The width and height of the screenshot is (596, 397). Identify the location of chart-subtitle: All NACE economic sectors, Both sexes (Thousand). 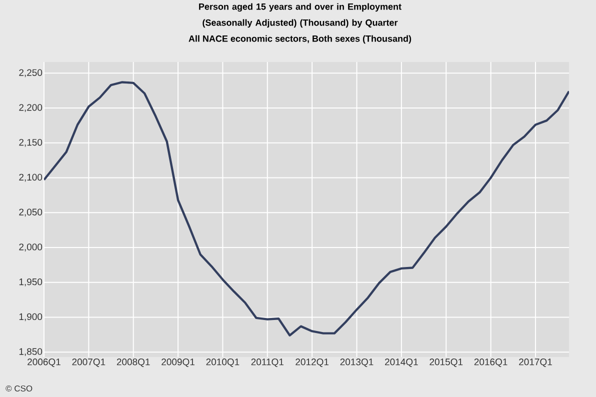
(300, 39).